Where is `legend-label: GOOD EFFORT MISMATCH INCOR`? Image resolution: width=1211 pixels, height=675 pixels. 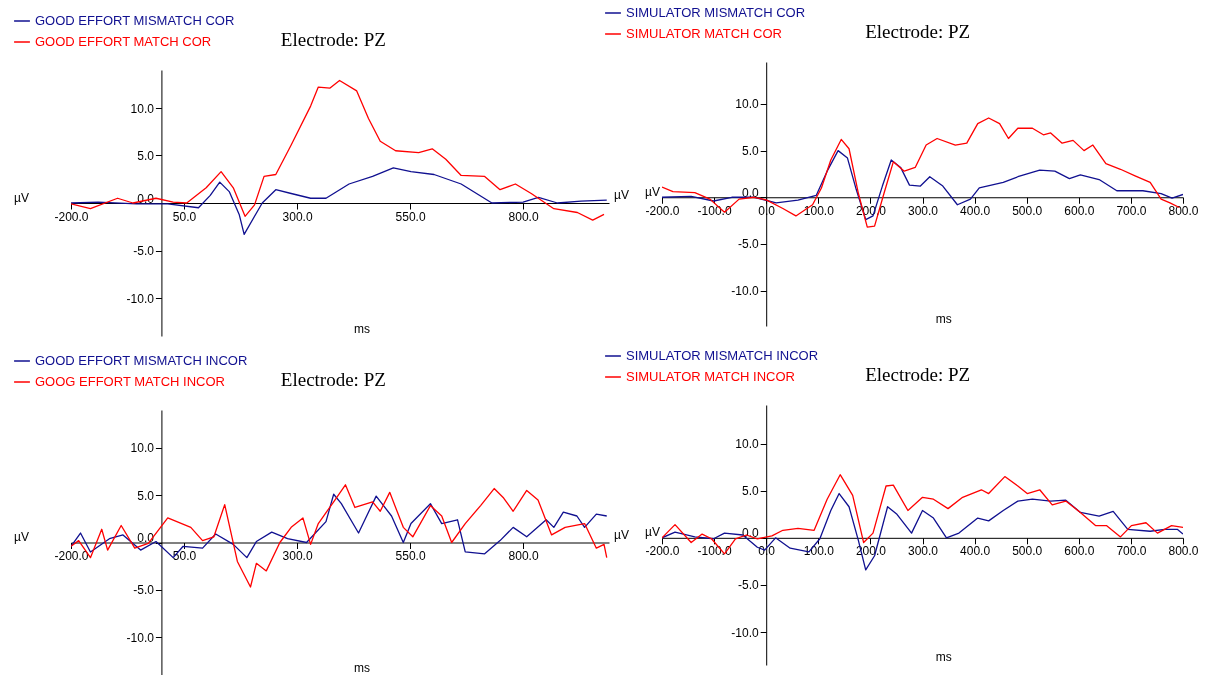
legend-label: GOOD EFFORT MISMATCH INCOR is located at coordinates (141, 360).